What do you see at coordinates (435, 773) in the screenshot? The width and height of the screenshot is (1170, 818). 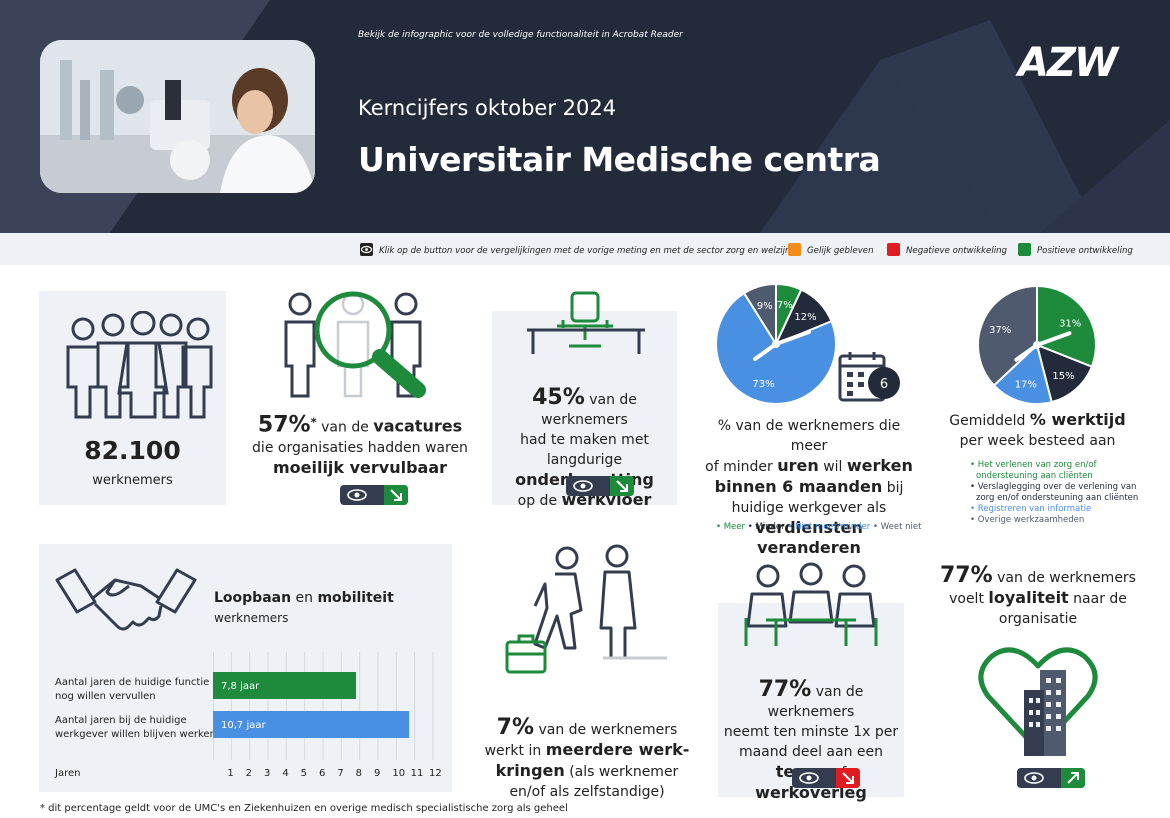 I see `x-tick-label: 12` at bounding box center [435, 773].